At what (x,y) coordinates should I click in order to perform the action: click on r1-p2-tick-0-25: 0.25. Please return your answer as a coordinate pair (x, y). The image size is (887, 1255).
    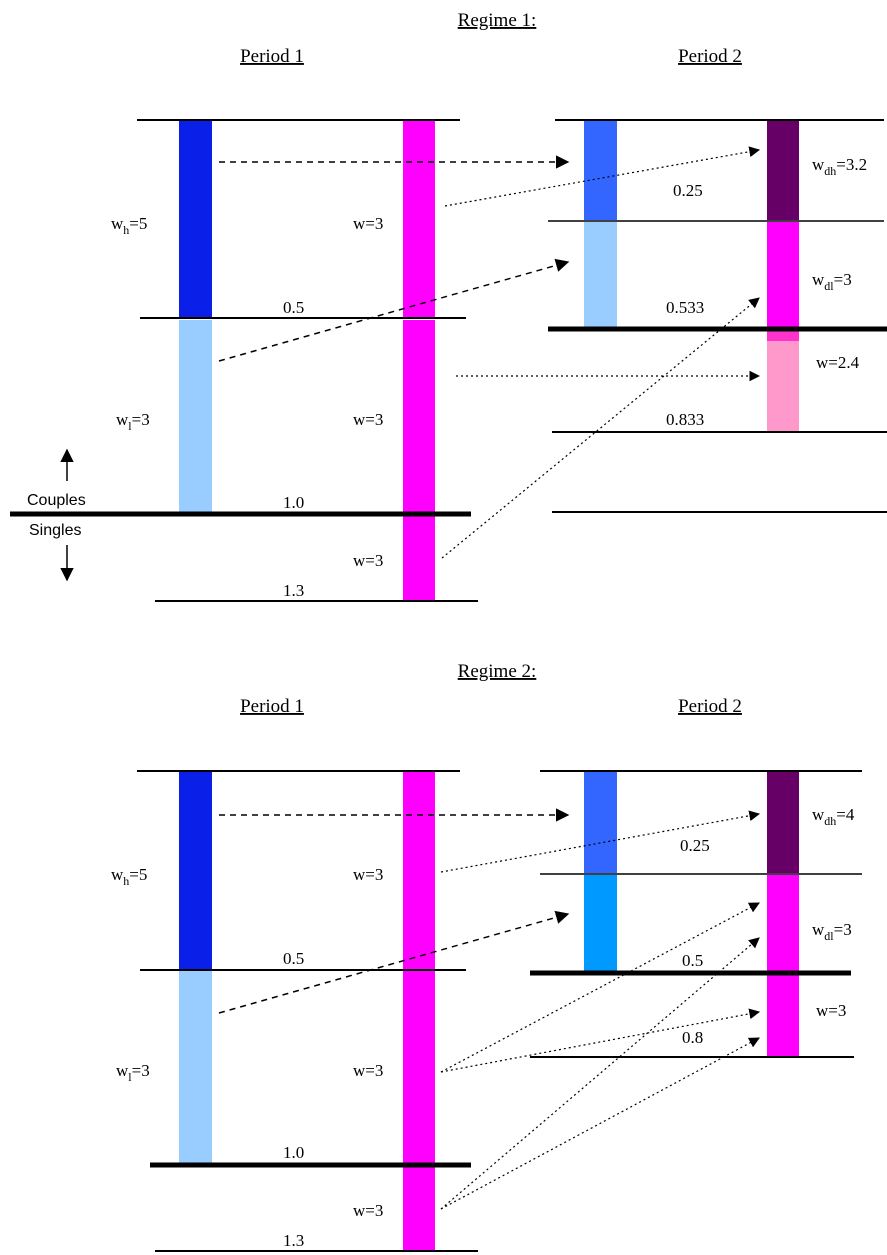
    Looking at the image, I should click on (688, 190).